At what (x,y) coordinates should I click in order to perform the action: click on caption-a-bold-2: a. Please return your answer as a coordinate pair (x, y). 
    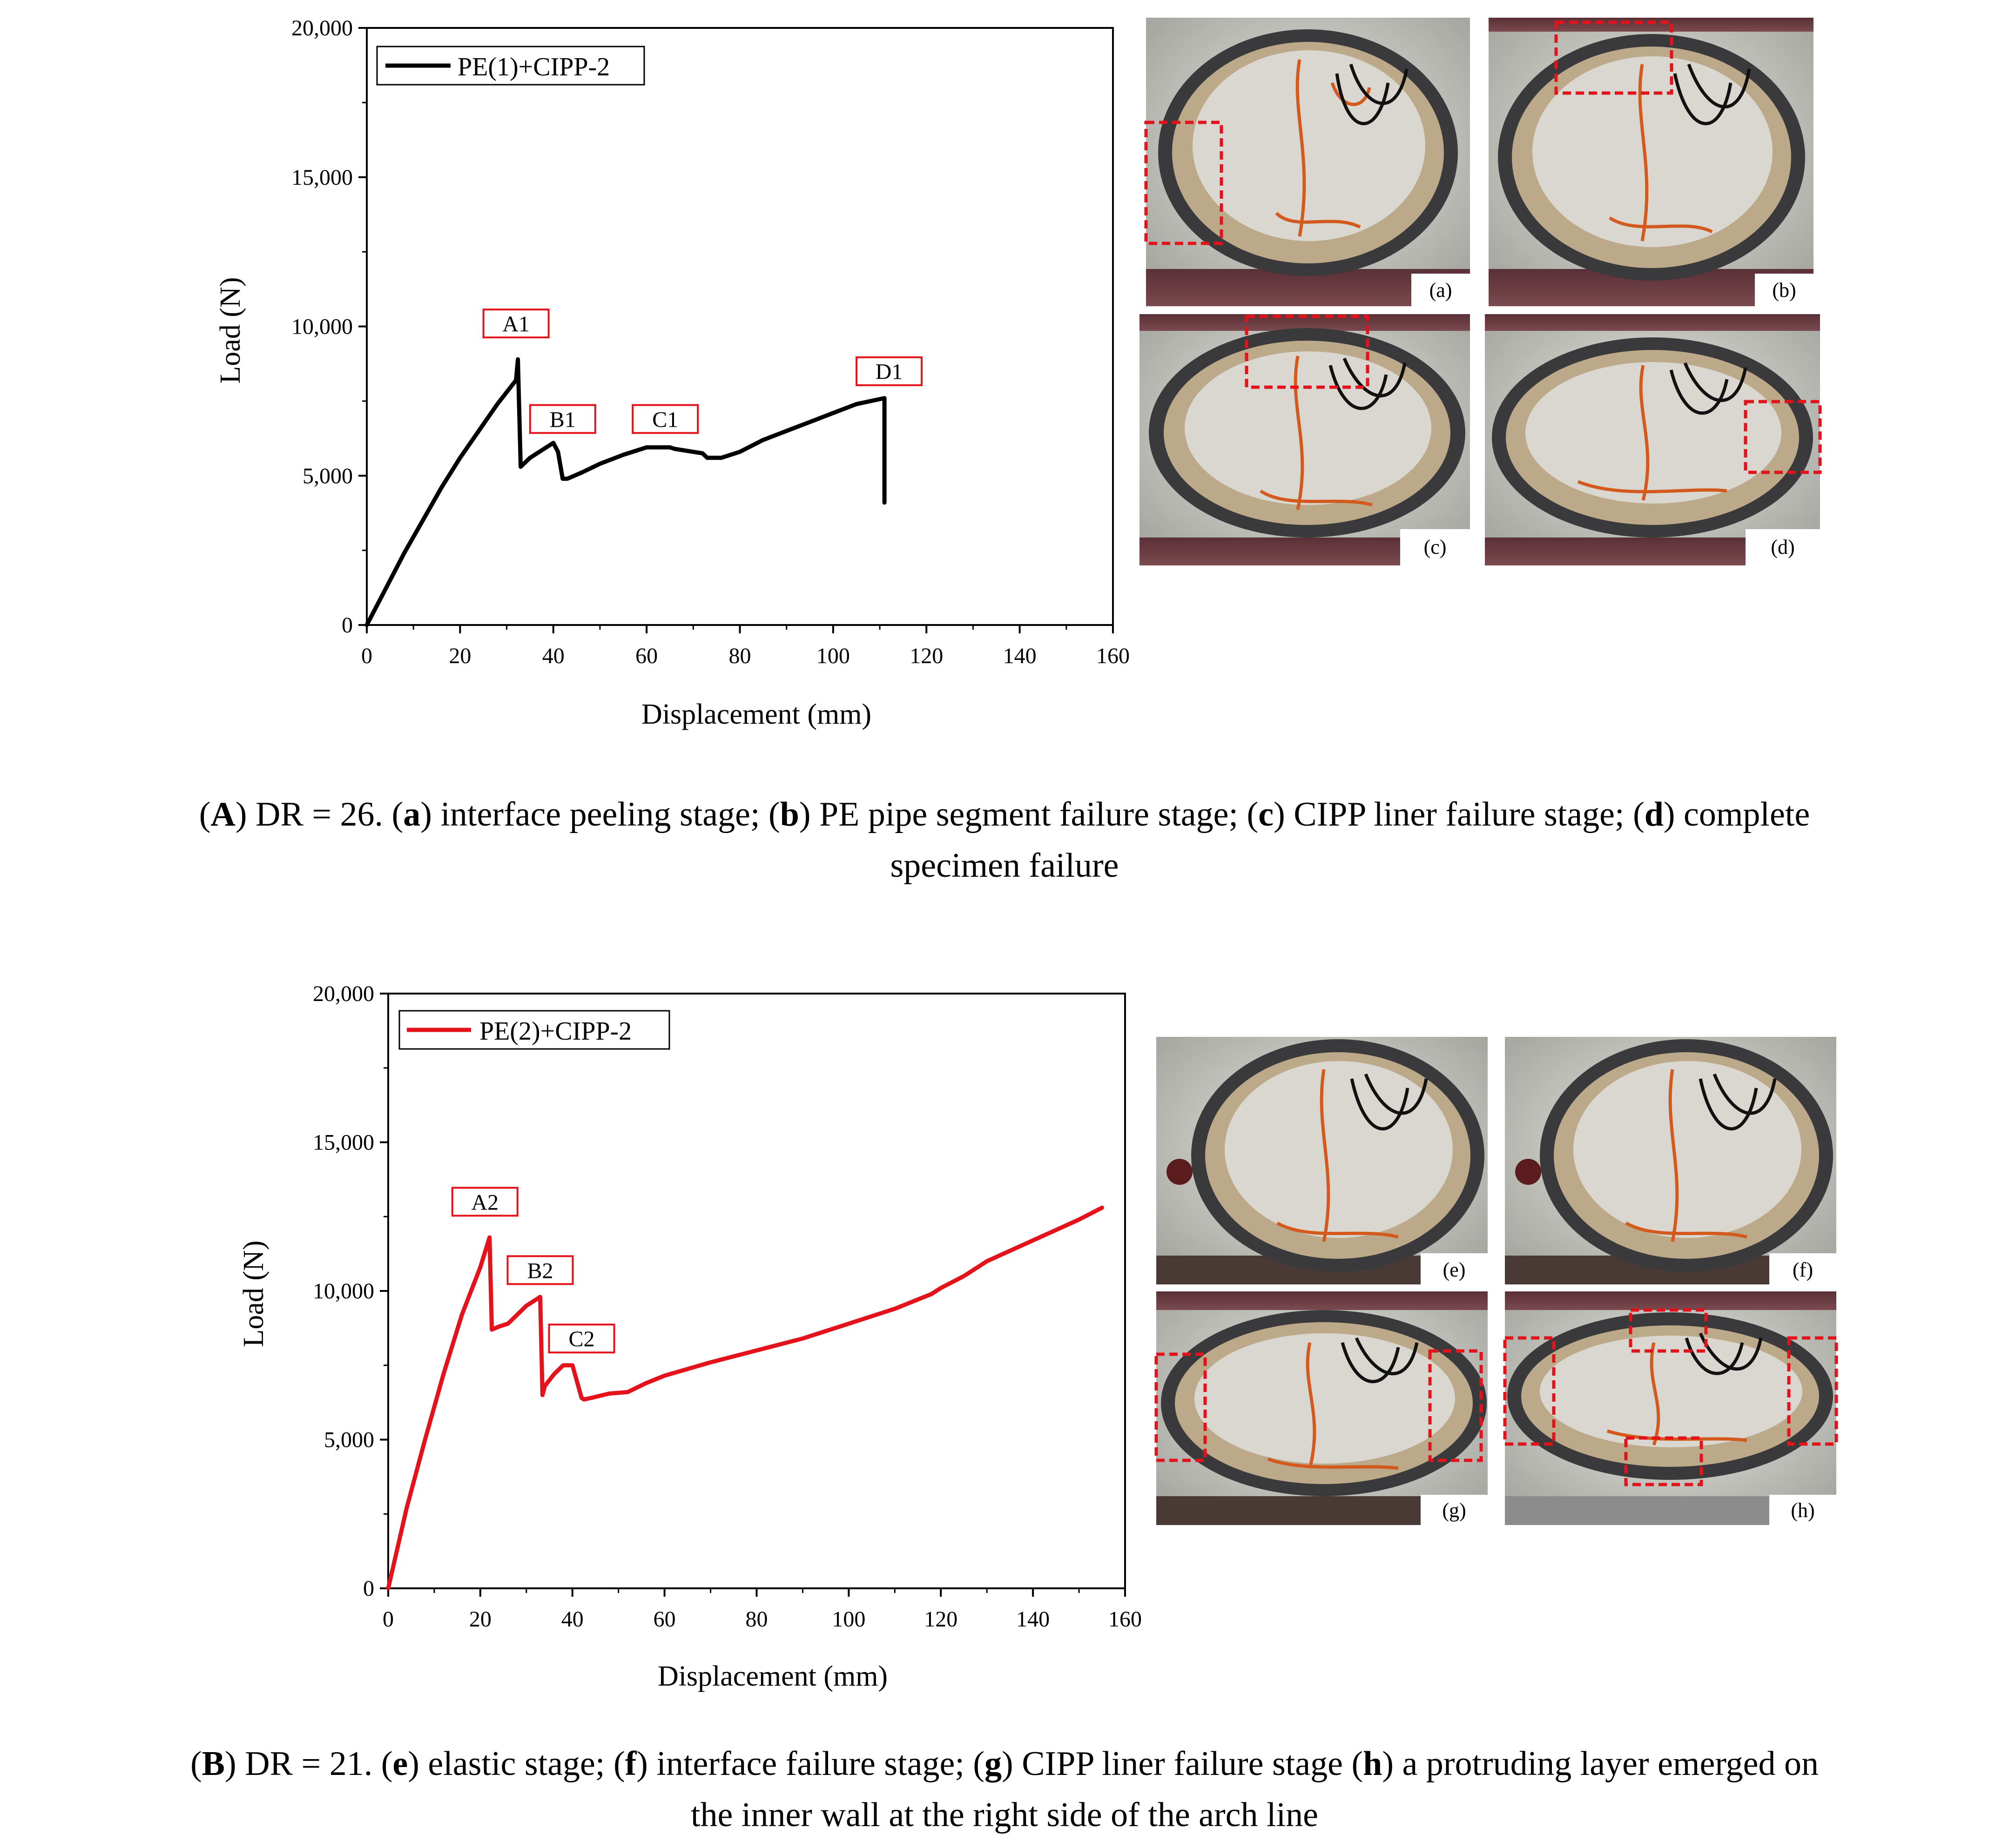
    Looking at the image, I should click on (412, 814).